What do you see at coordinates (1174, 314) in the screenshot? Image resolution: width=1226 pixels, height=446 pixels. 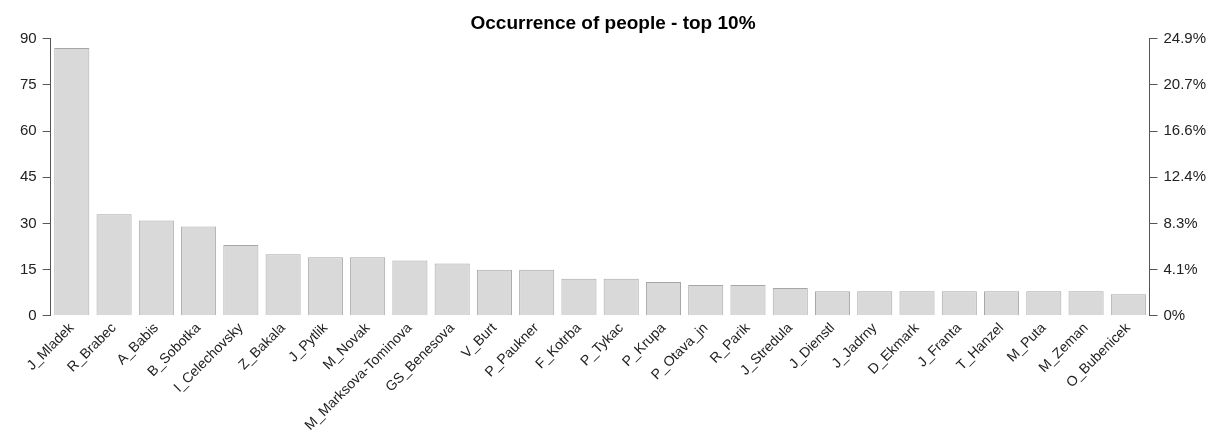 I see `y2-tick-label: 0%` at bounding box center [1174, 314].